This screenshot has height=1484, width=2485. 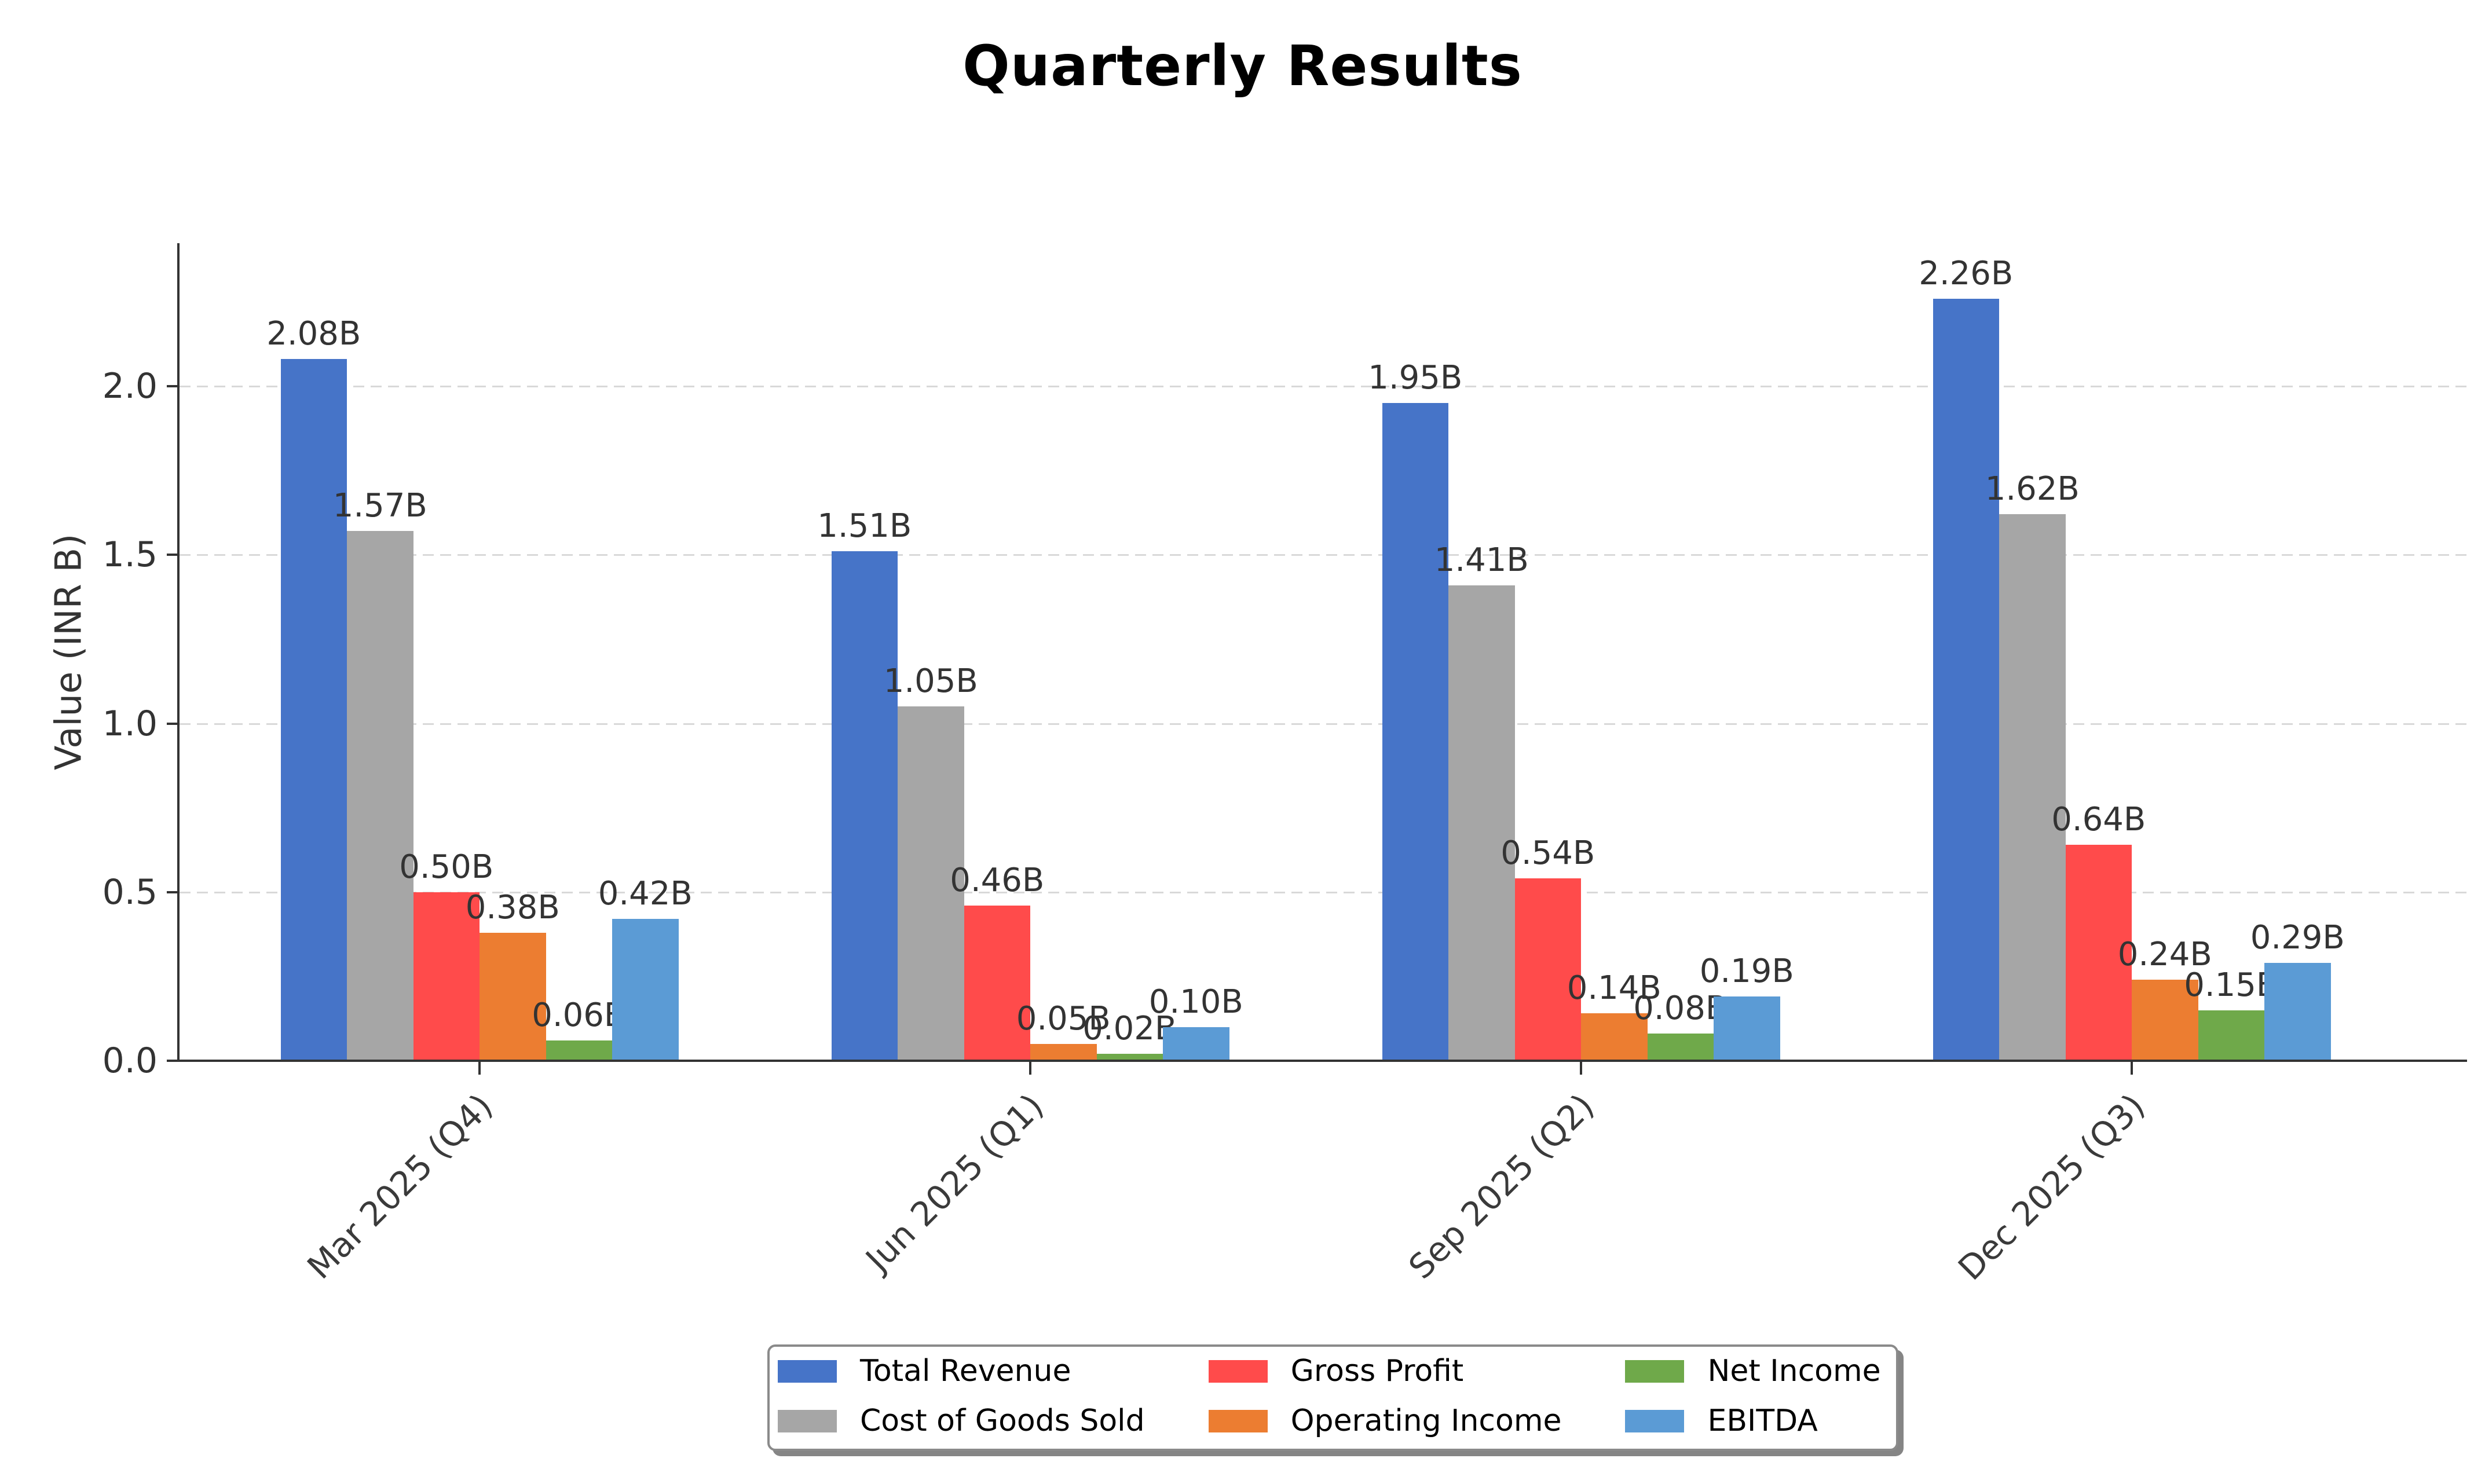 What do you see at coordinates (130, 1060) in the screenshot?
I see `y-axis-tick-label: 0.0` at bounding box center [130, 1060].